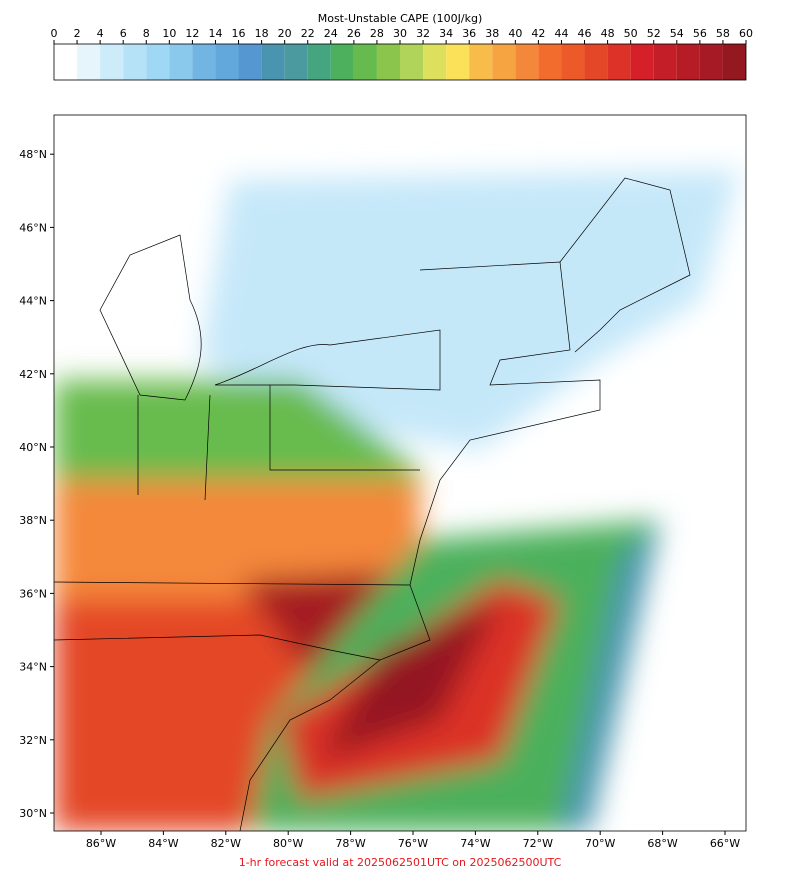 This screenshot has width=800, height=879. What do you see at coordinates (475, 843) in the screenshot?
I see `lon-tick-label: 74°W` at bounding box center [475, 843].